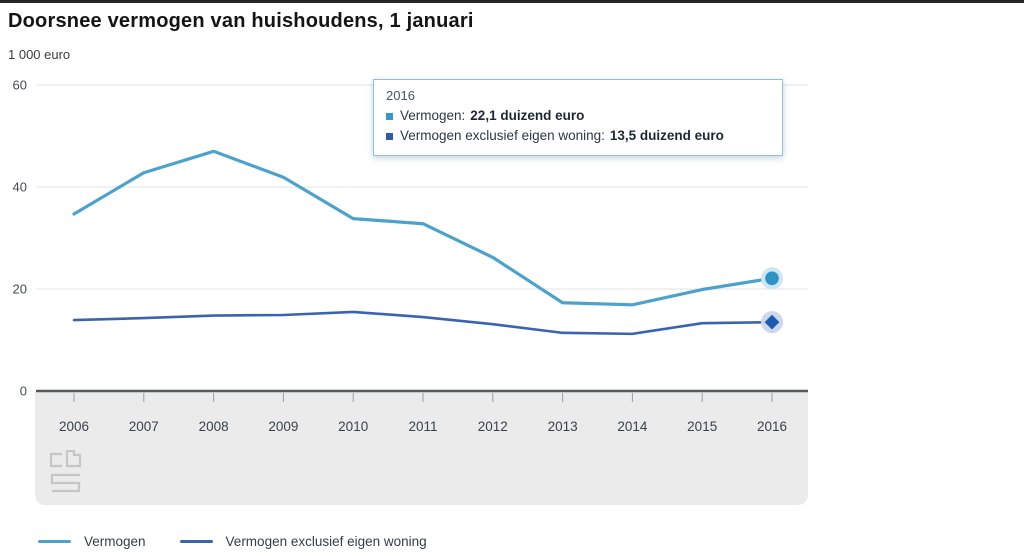 This screenshot has height=556, width=1024. I want to click on x-tick-label: 2008, so click(214, 426).